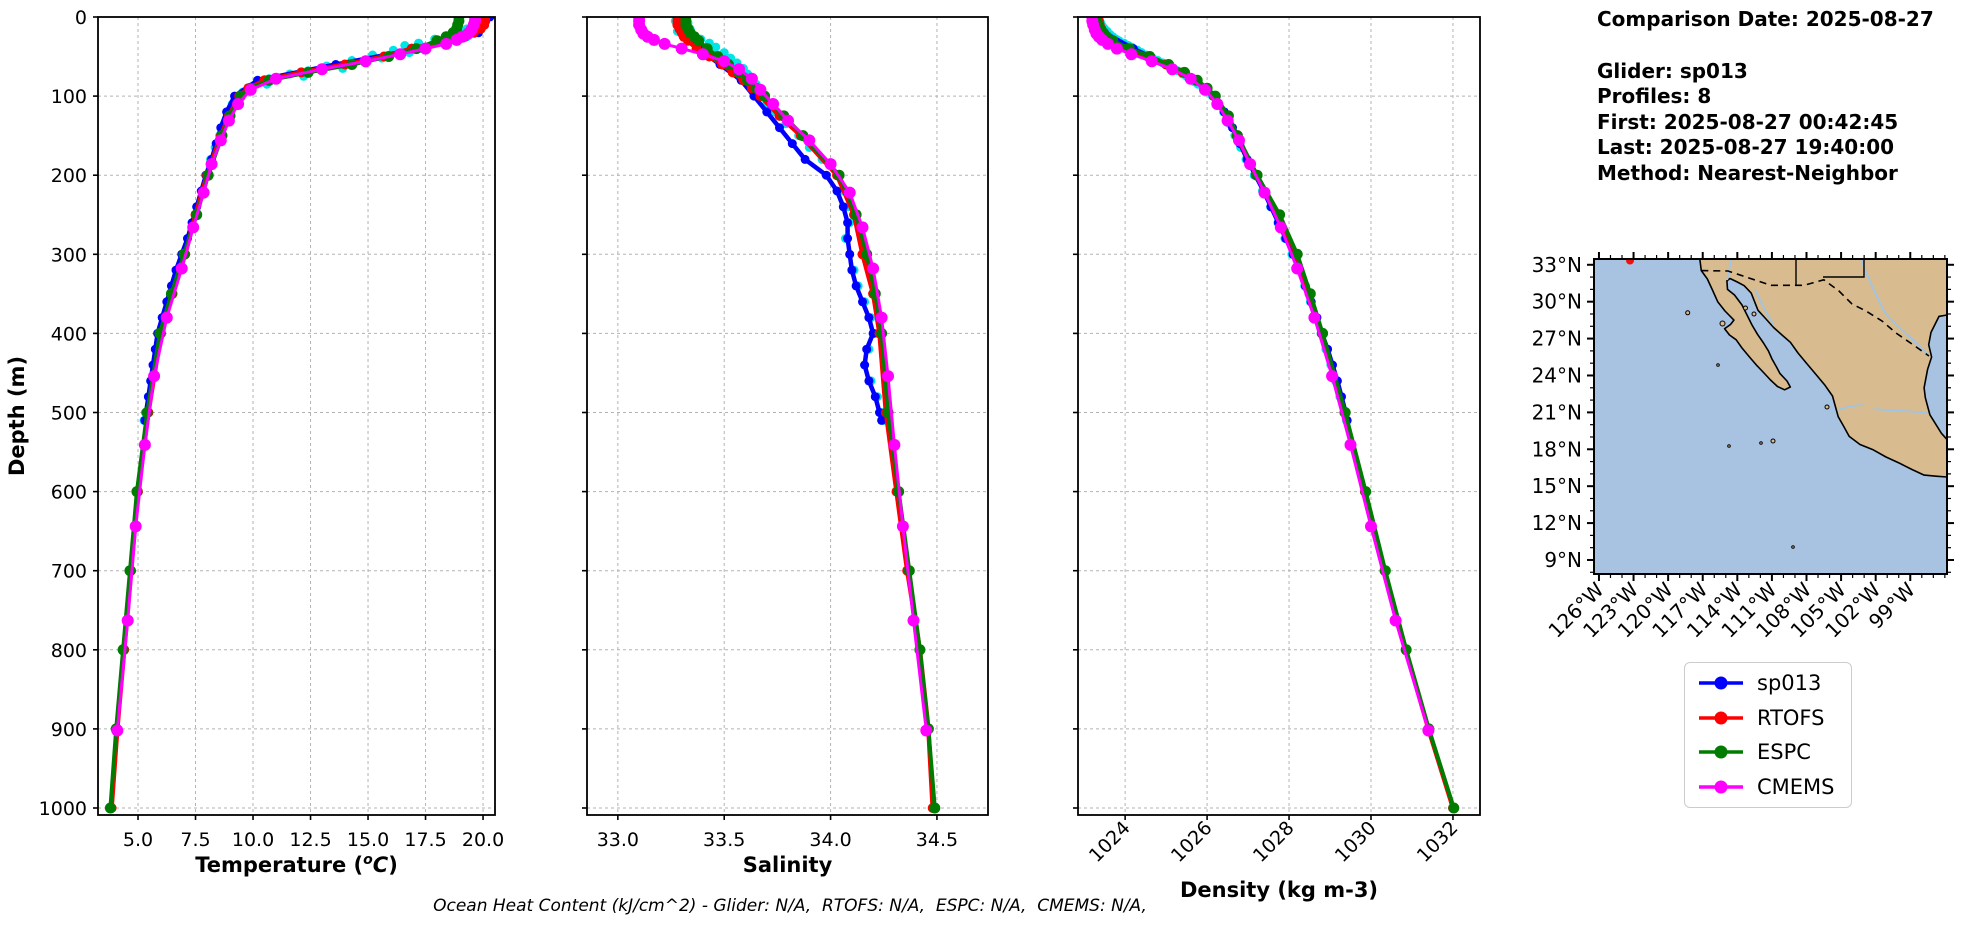 This screenshot has height=934, width=1978. Describe the element at coordinates (1557, 412) in the screenshot. I see `map-lat-label: 21°N` at that location.